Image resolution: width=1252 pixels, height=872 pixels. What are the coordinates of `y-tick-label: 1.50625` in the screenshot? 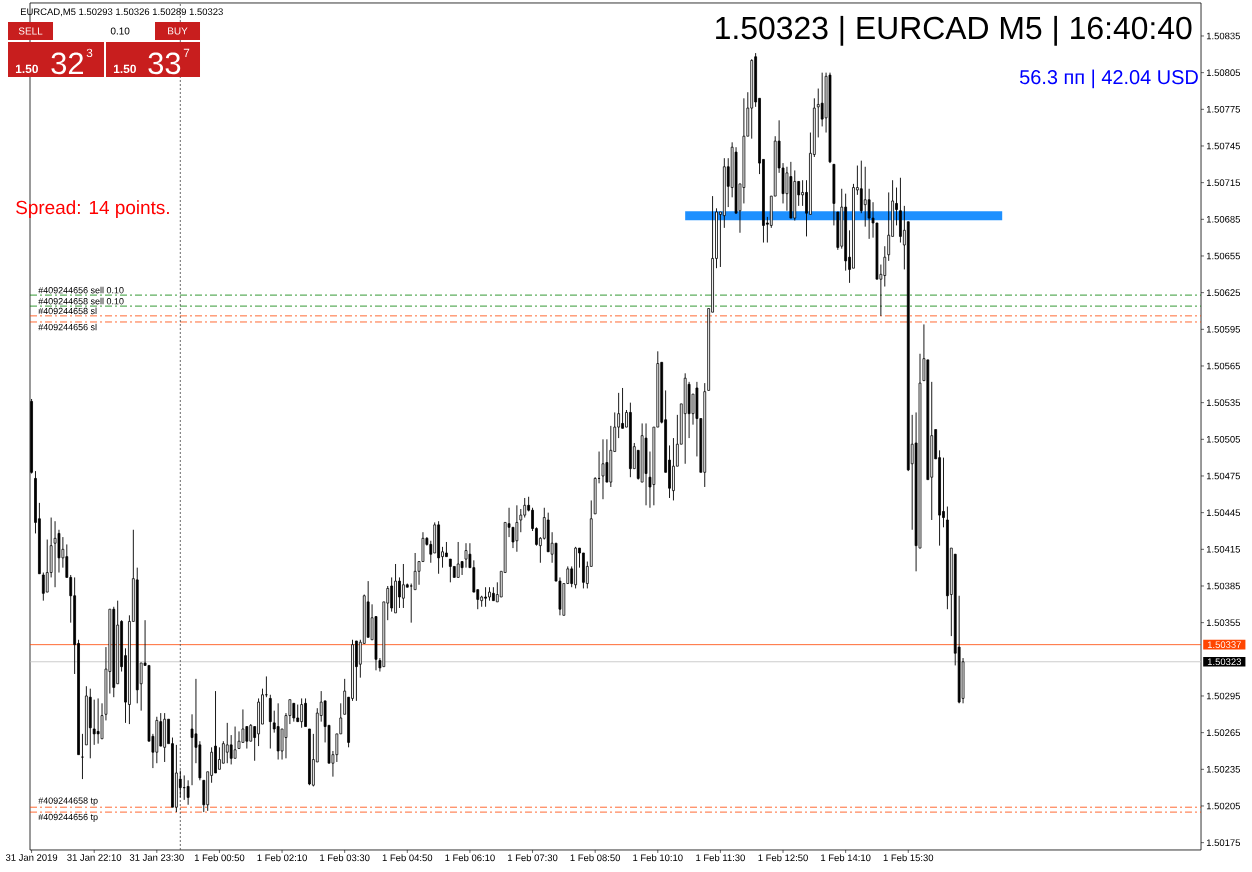 It's located at (1223, 292).